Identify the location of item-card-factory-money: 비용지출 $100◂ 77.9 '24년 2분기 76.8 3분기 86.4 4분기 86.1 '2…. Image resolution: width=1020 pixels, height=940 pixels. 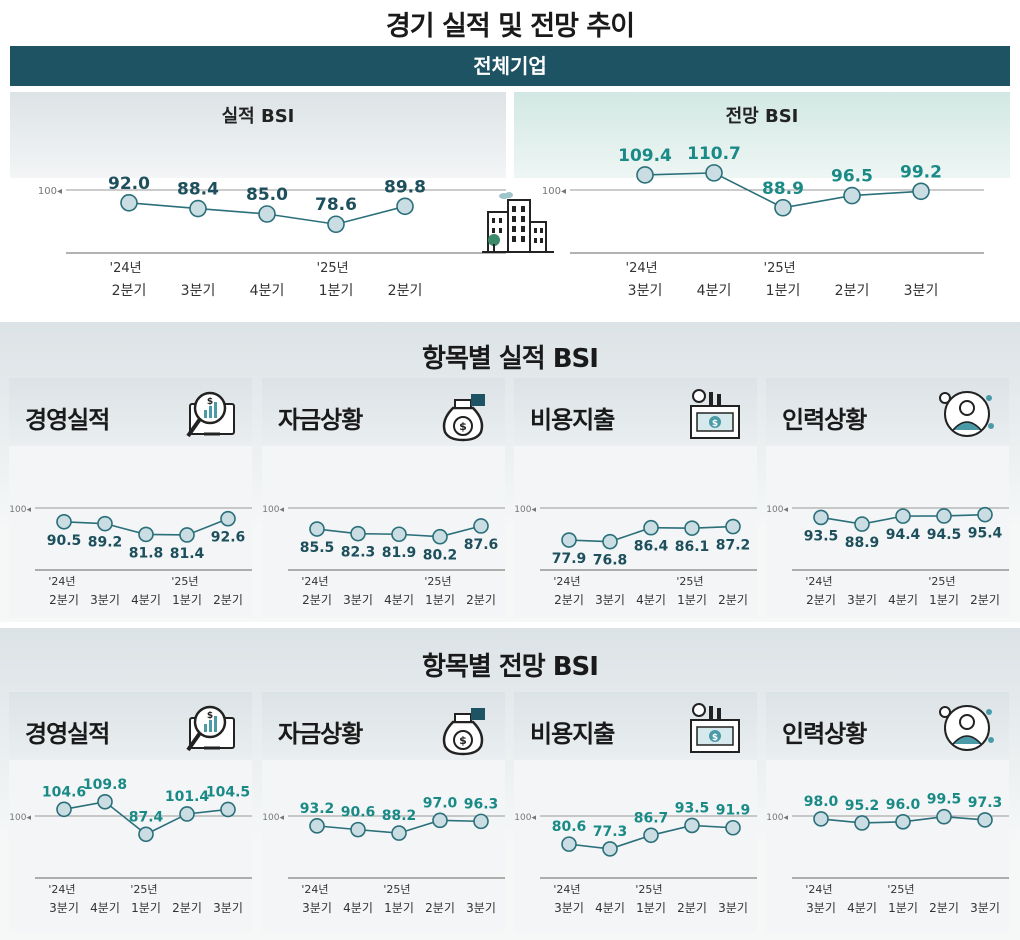
(635, 498).